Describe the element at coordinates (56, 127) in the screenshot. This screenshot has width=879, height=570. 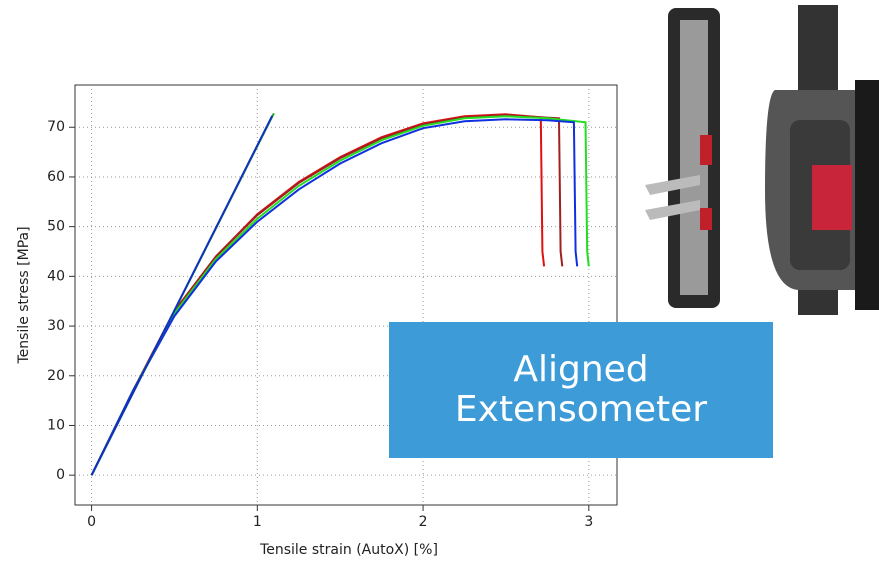
I see `y-tick-label: 70` at that location.